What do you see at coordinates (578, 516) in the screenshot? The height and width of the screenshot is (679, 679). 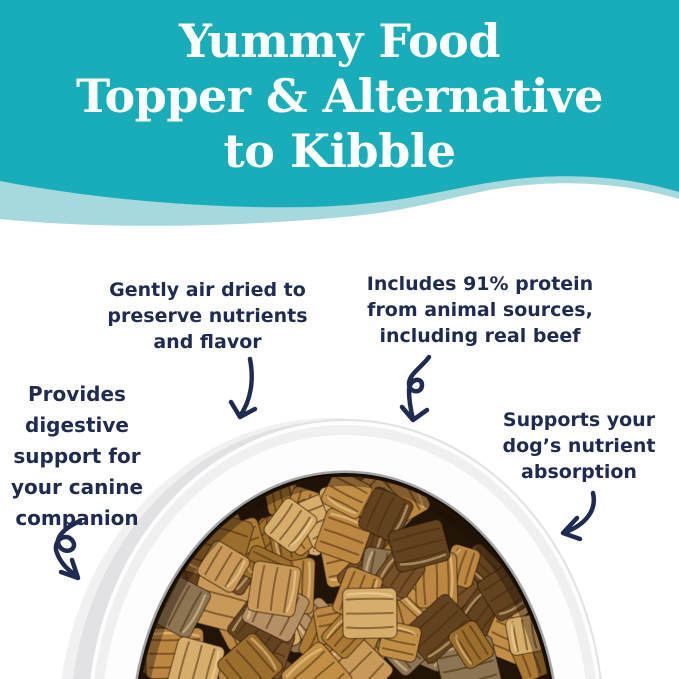 I see `curved-arrow-absorption-icon` at bounding box center [578, 516].